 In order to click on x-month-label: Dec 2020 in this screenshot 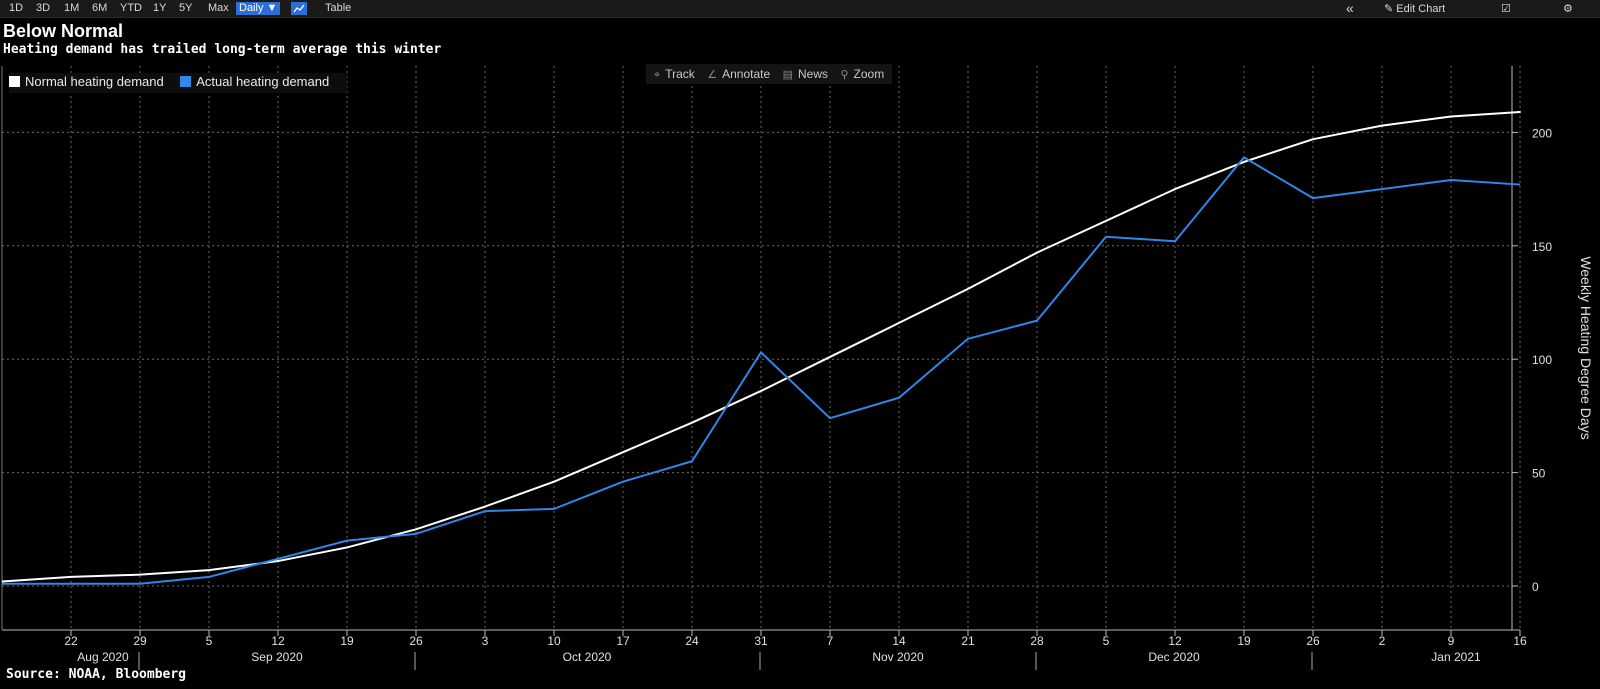, I will do `click(1174, 657)`.